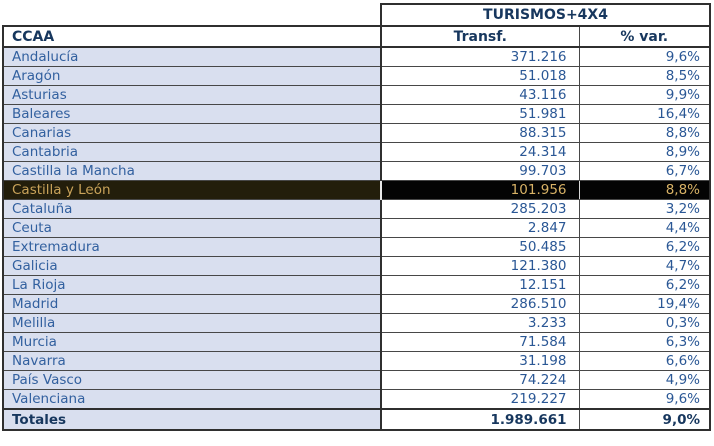 The height and width of the screenshot is (446, 714). I want to click on table-row: Castilla la Mancha 99.703 6,7%, so click(356, 171).